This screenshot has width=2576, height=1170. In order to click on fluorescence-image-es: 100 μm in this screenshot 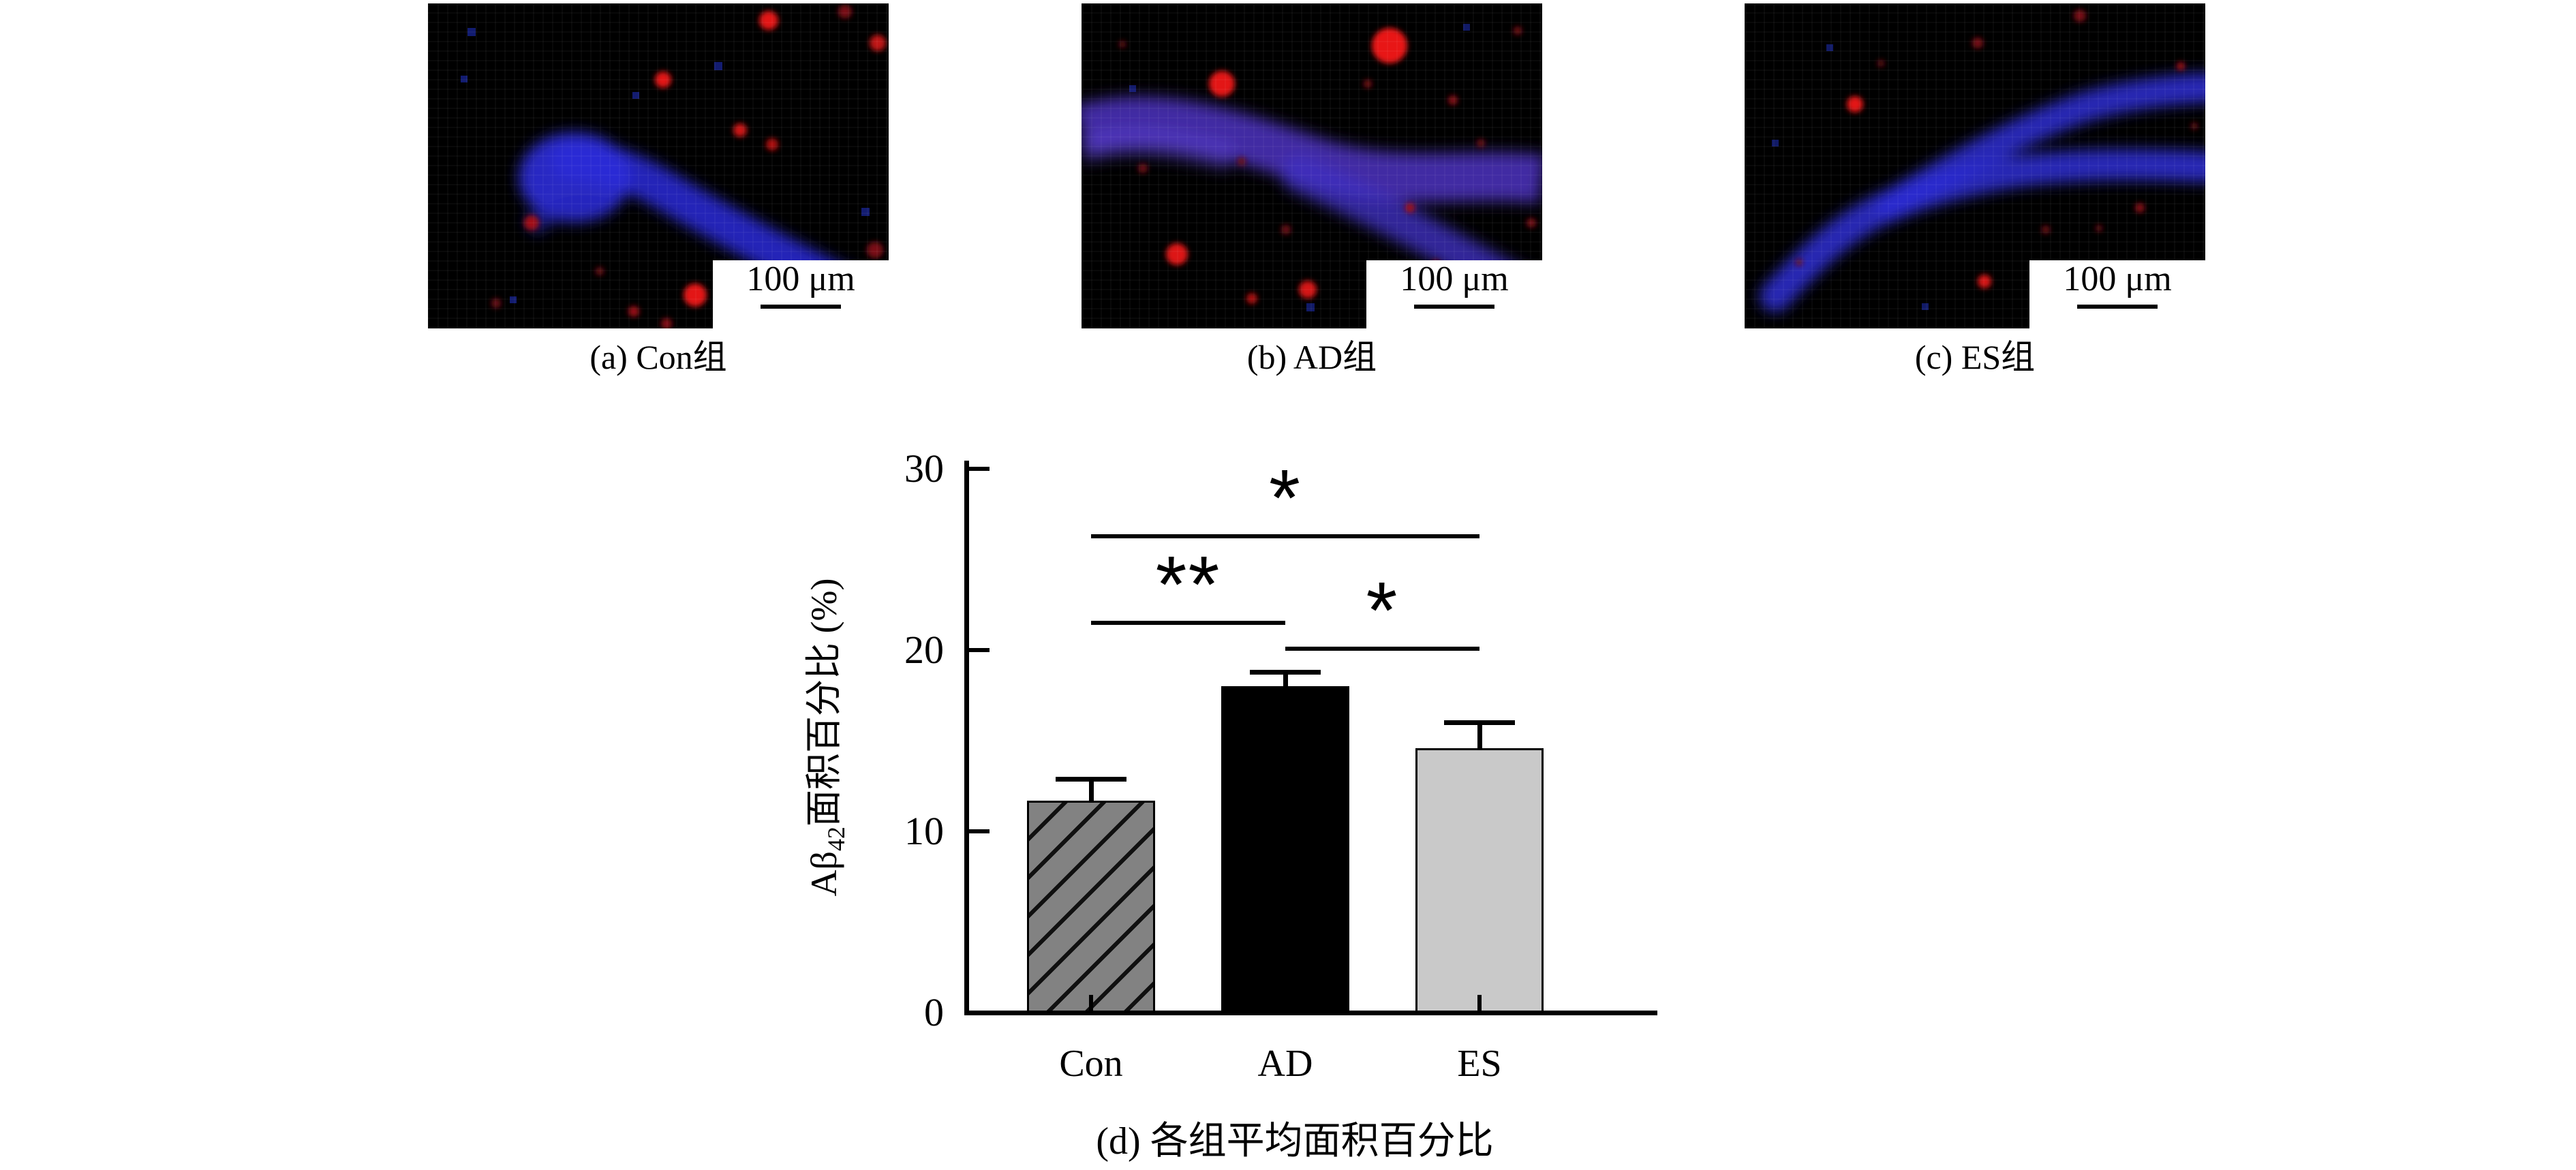, I will do `click(1975, 165)`.